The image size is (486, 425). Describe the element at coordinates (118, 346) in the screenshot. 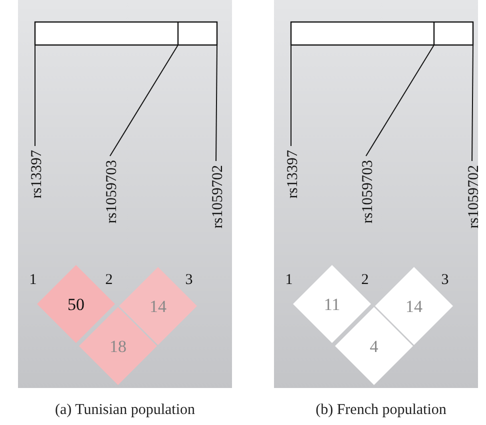

I see `data-label: 18` at that location.